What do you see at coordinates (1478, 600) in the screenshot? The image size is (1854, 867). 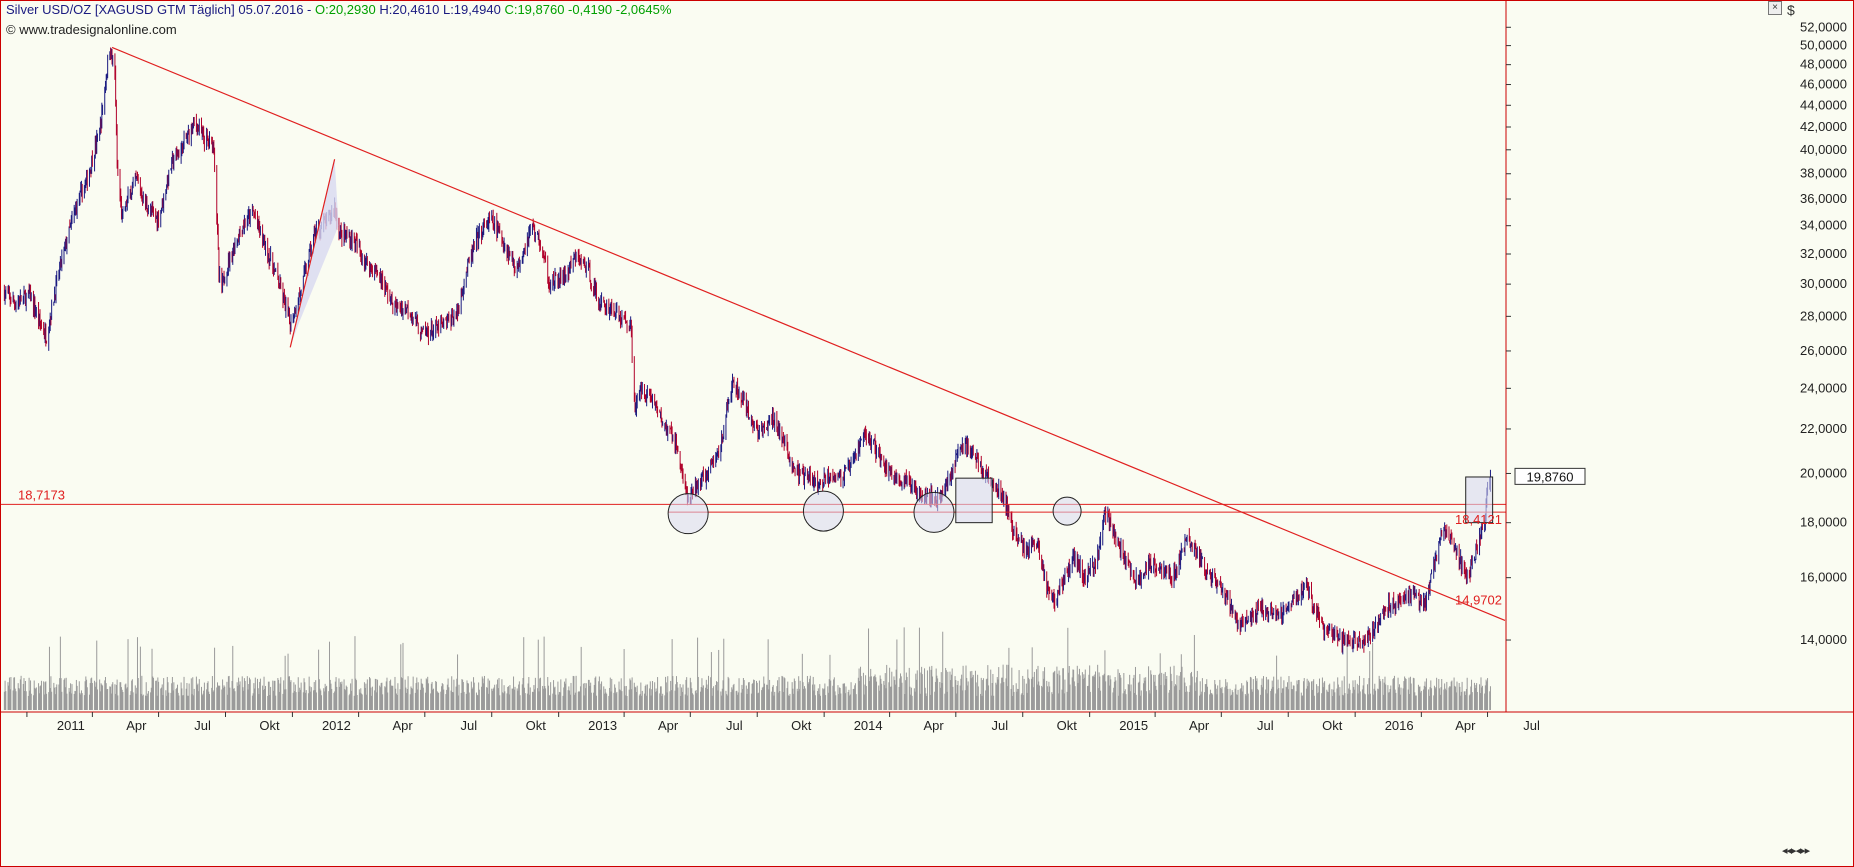 I see `trendline-end-label: 14,9702` at bounding box center [1478, 600].